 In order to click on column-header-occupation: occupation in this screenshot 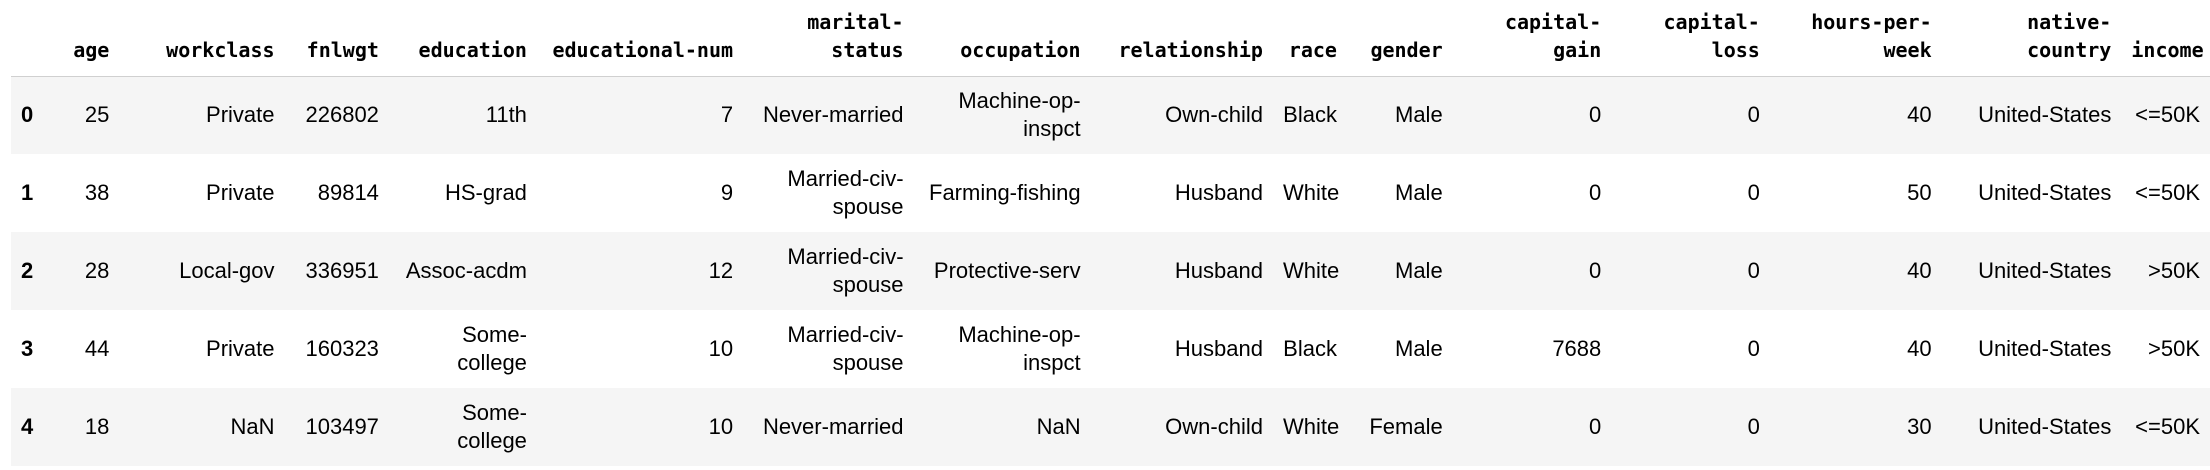, I will do `click(1002, 38)`.